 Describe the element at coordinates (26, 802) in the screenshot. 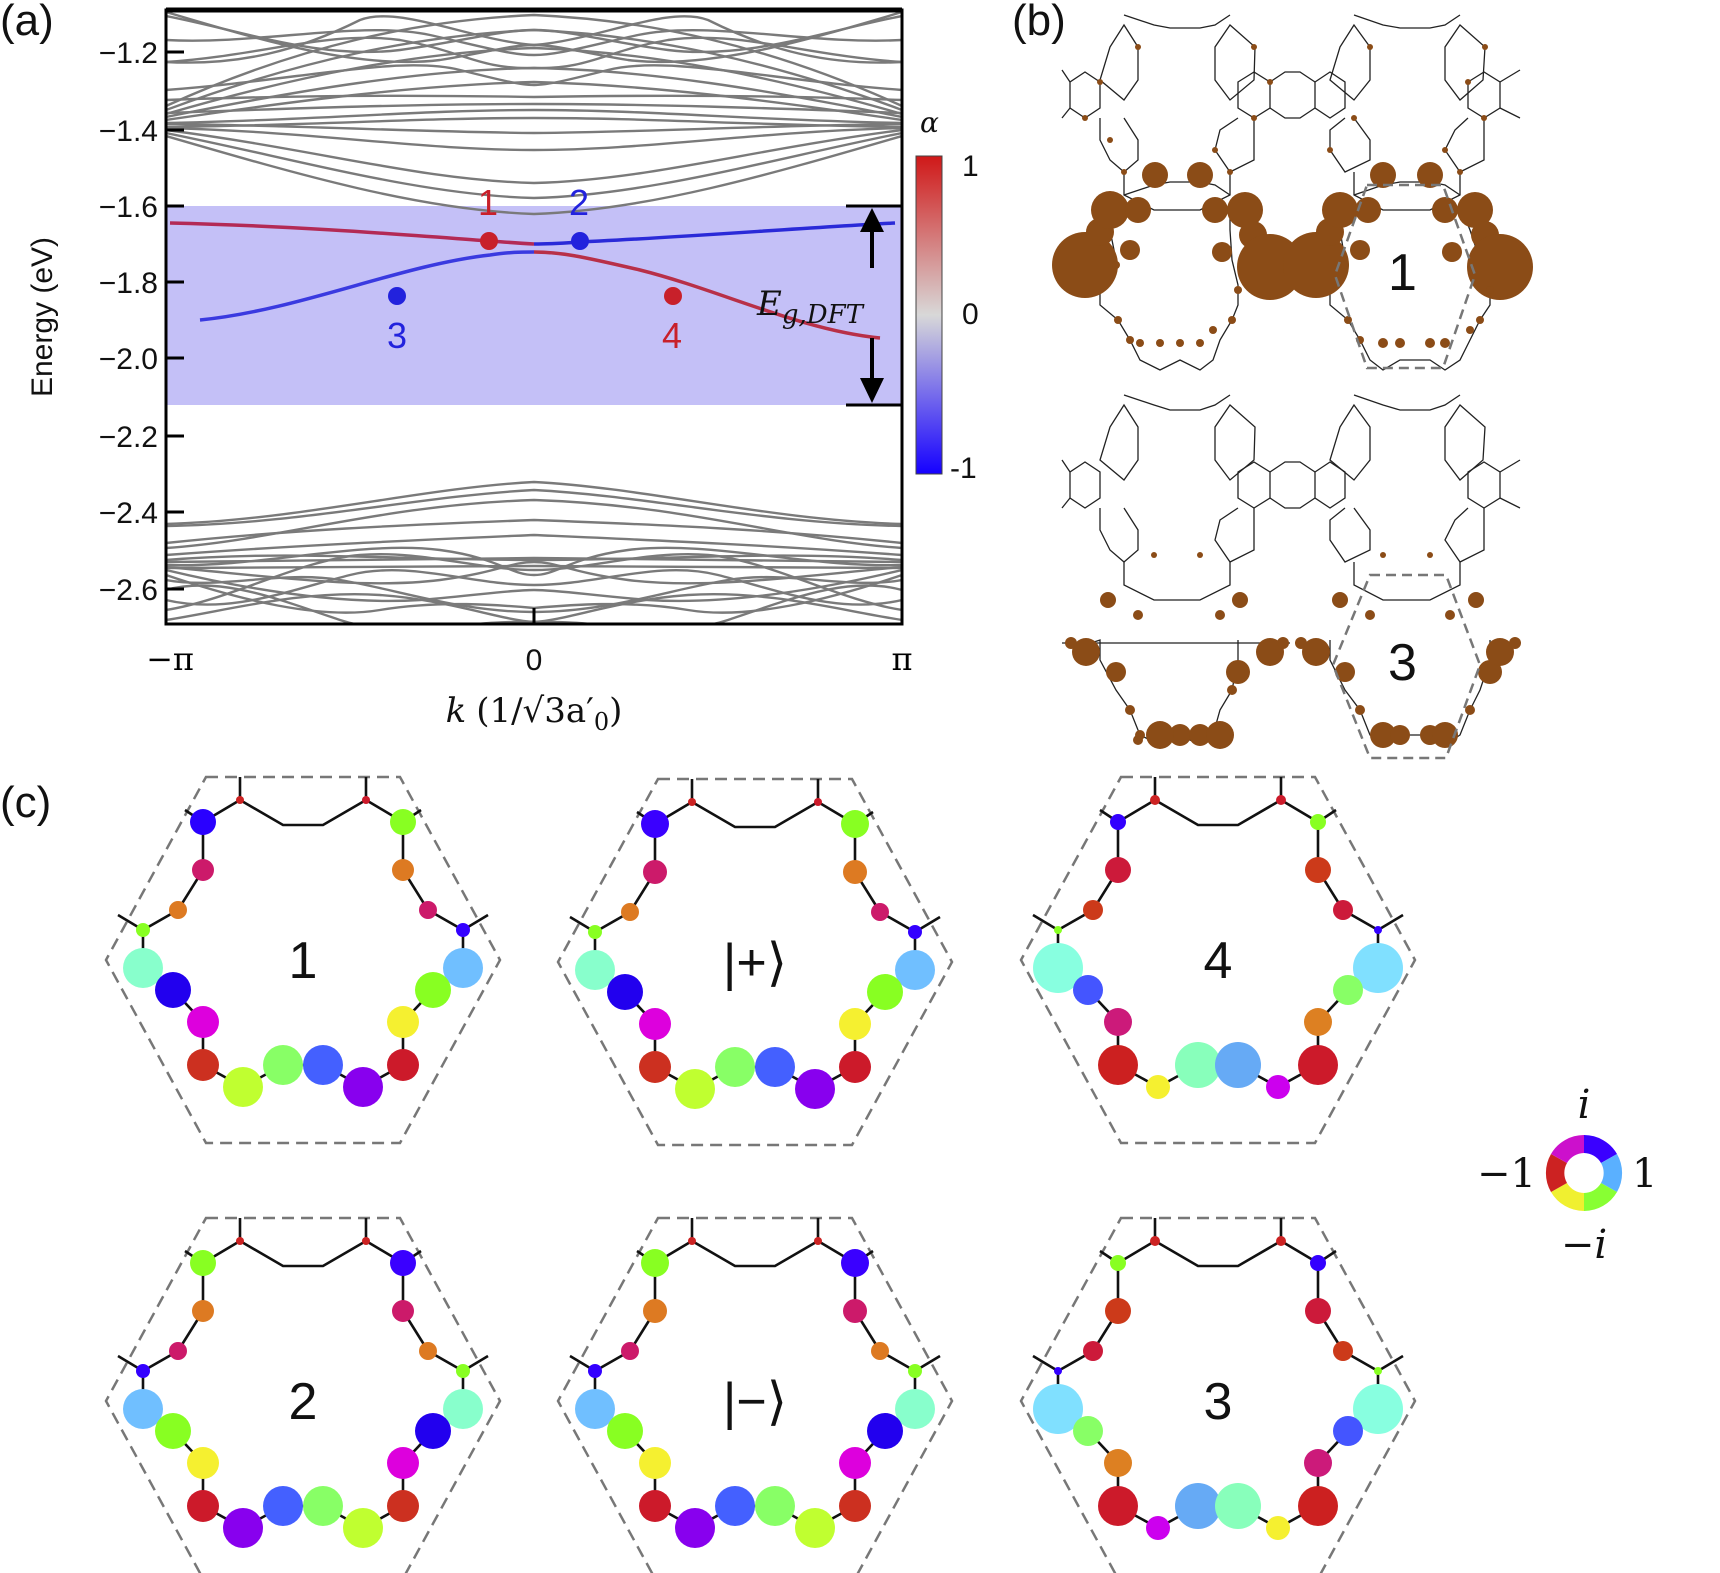

I see `panel-c-label: (c)` at that location.